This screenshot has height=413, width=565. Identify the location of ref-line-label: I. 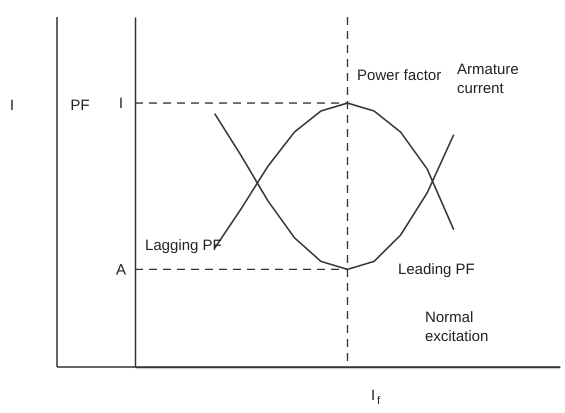
(121, 103).